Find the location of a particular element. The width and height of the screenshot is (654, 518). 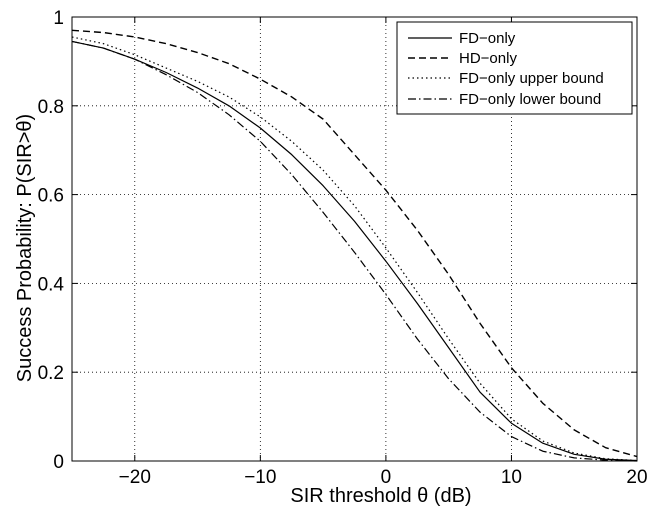

y-axis-title: Success Probability: P(SIR>θ) is located at coordinates (25, 248).